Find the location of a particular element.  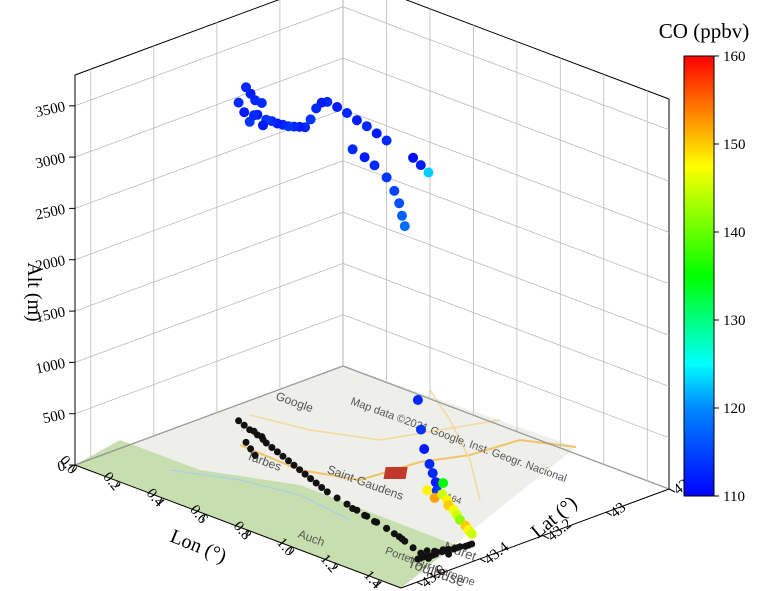

colorbar: CO (ppbv) 110 120 130 140 150 160 is located at coordinates (704, 262).